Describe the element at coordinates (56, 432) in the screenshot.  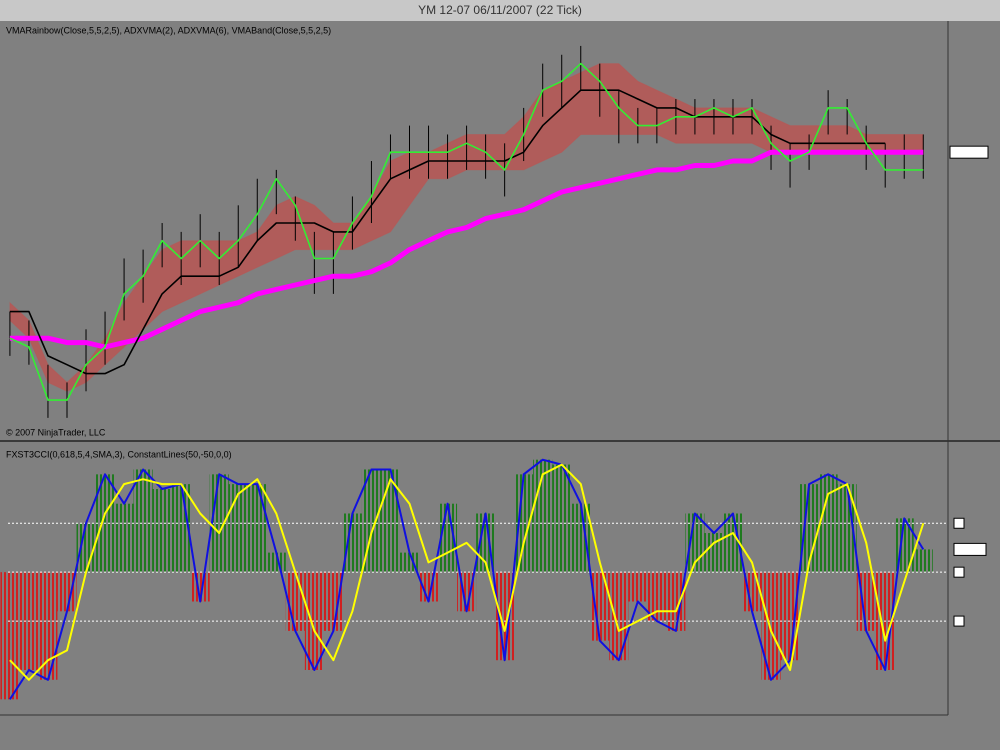
I see `copyright: © 2007 NinjaTrader, LLC` at that location.